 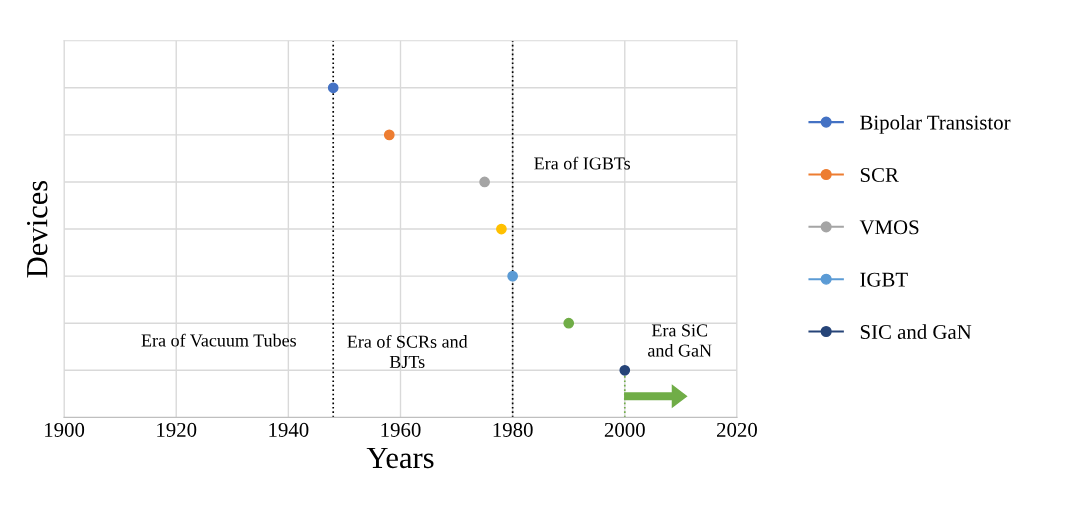 What do you see at coordinates (407, 351) in the screenshot?
I see `annotation: Era of SCRs and BJTs` at bounding box center [407, 351].